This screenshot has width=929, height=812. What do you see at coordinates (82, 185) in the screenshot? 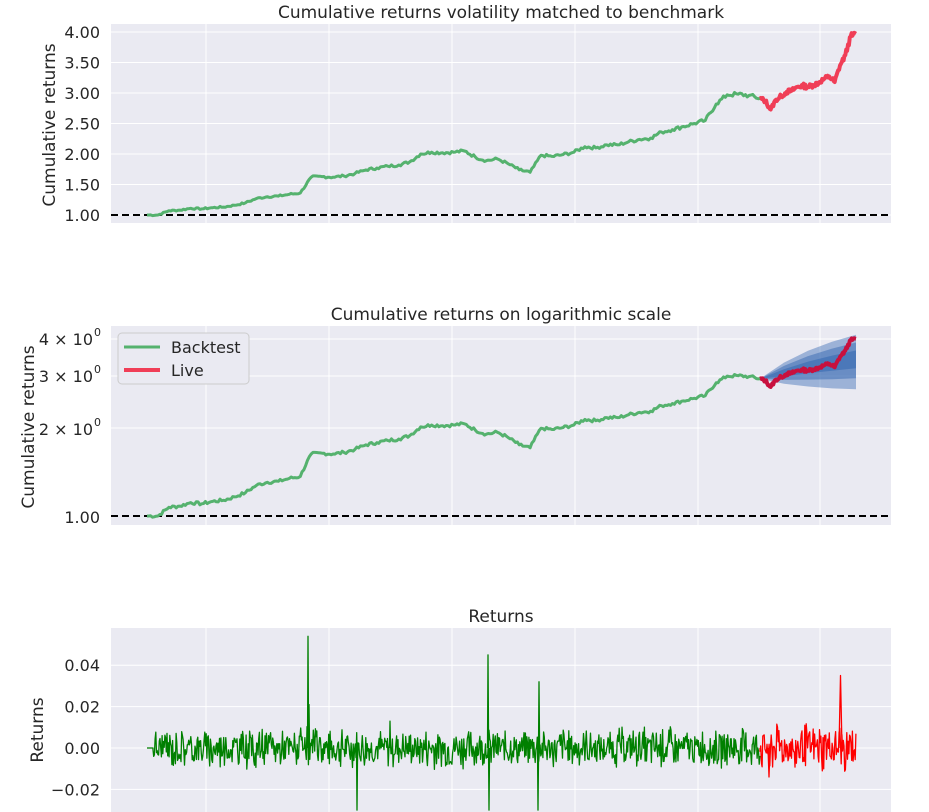
I see `y-tick-label: 1.50` at bounding box center [82, 185].